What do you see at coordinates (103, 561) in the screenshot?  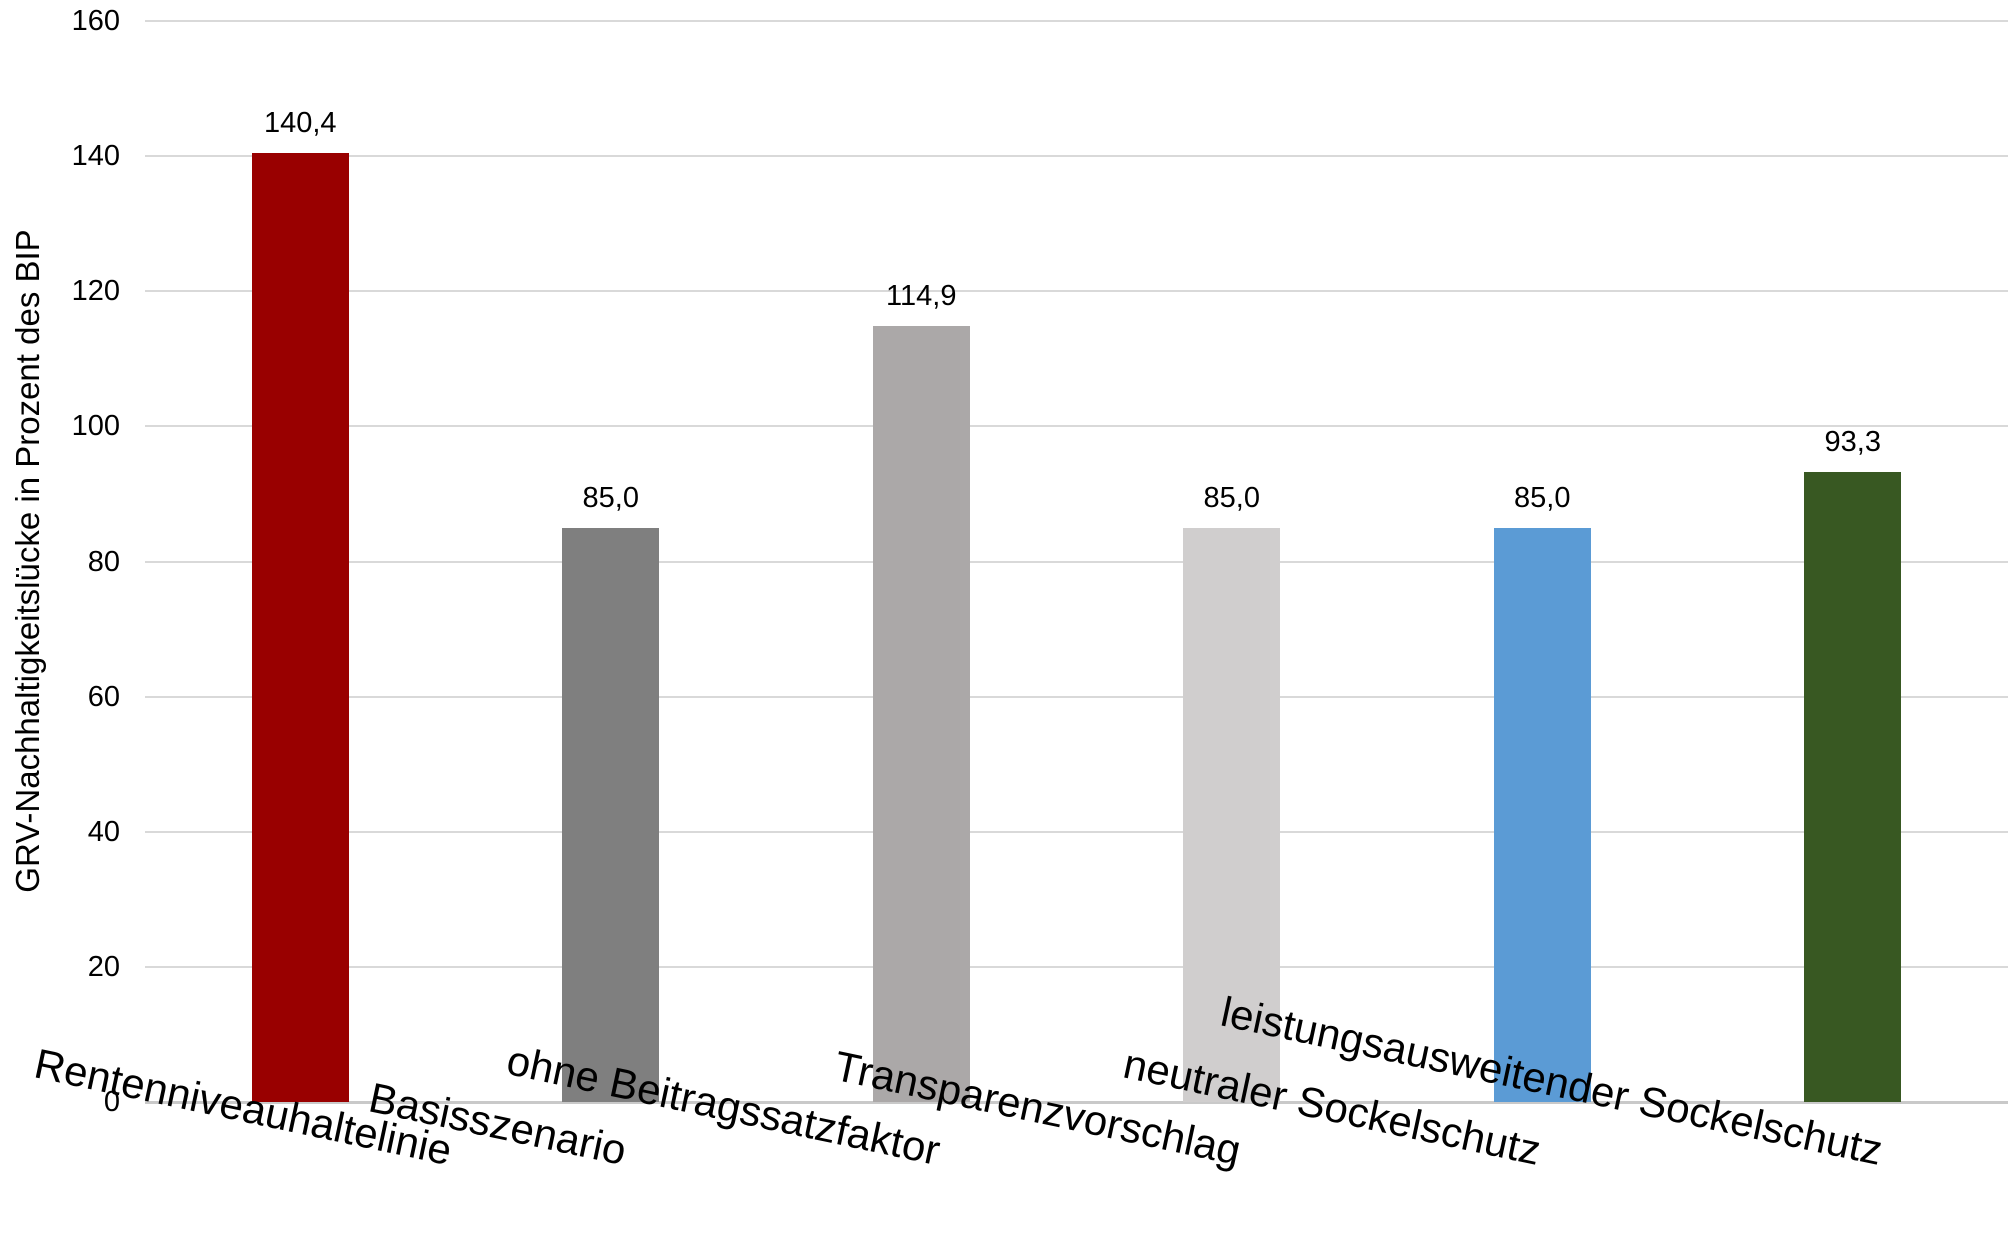 I see `y-tick-label: 80` at bounding box center [103, 561].